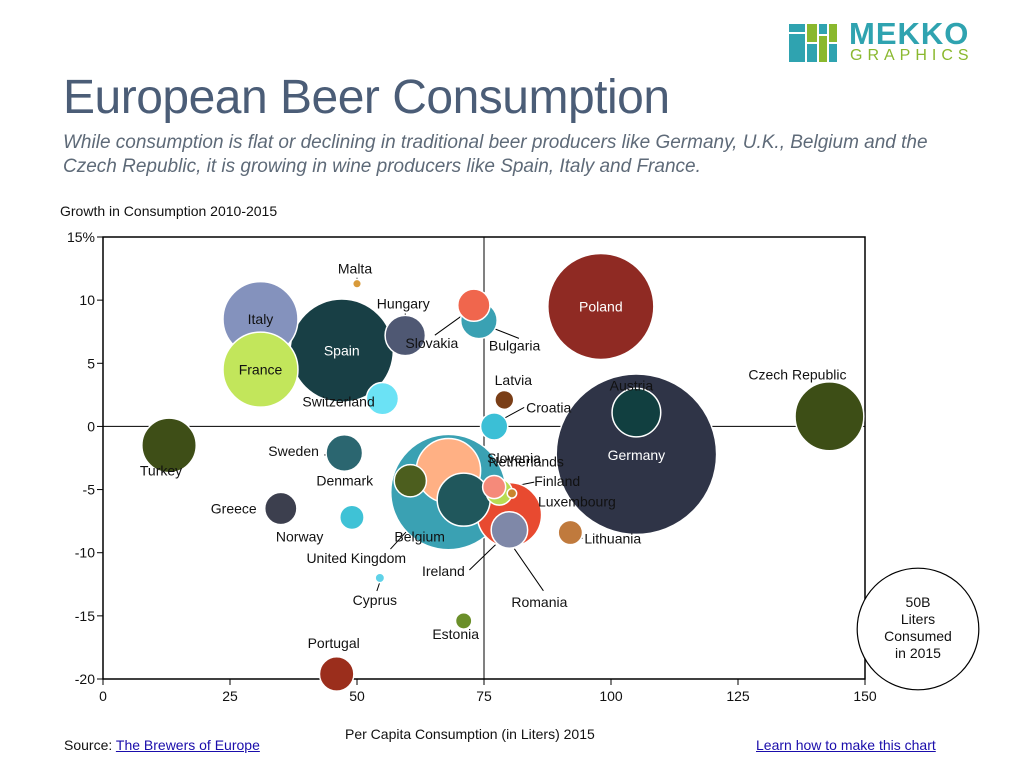 This screenshot has height=768, width=1024. What do you see at coordinates (419, 537) in the screenshot?
I see `label-belgium: Belgium` at bounding box center [419, 537].